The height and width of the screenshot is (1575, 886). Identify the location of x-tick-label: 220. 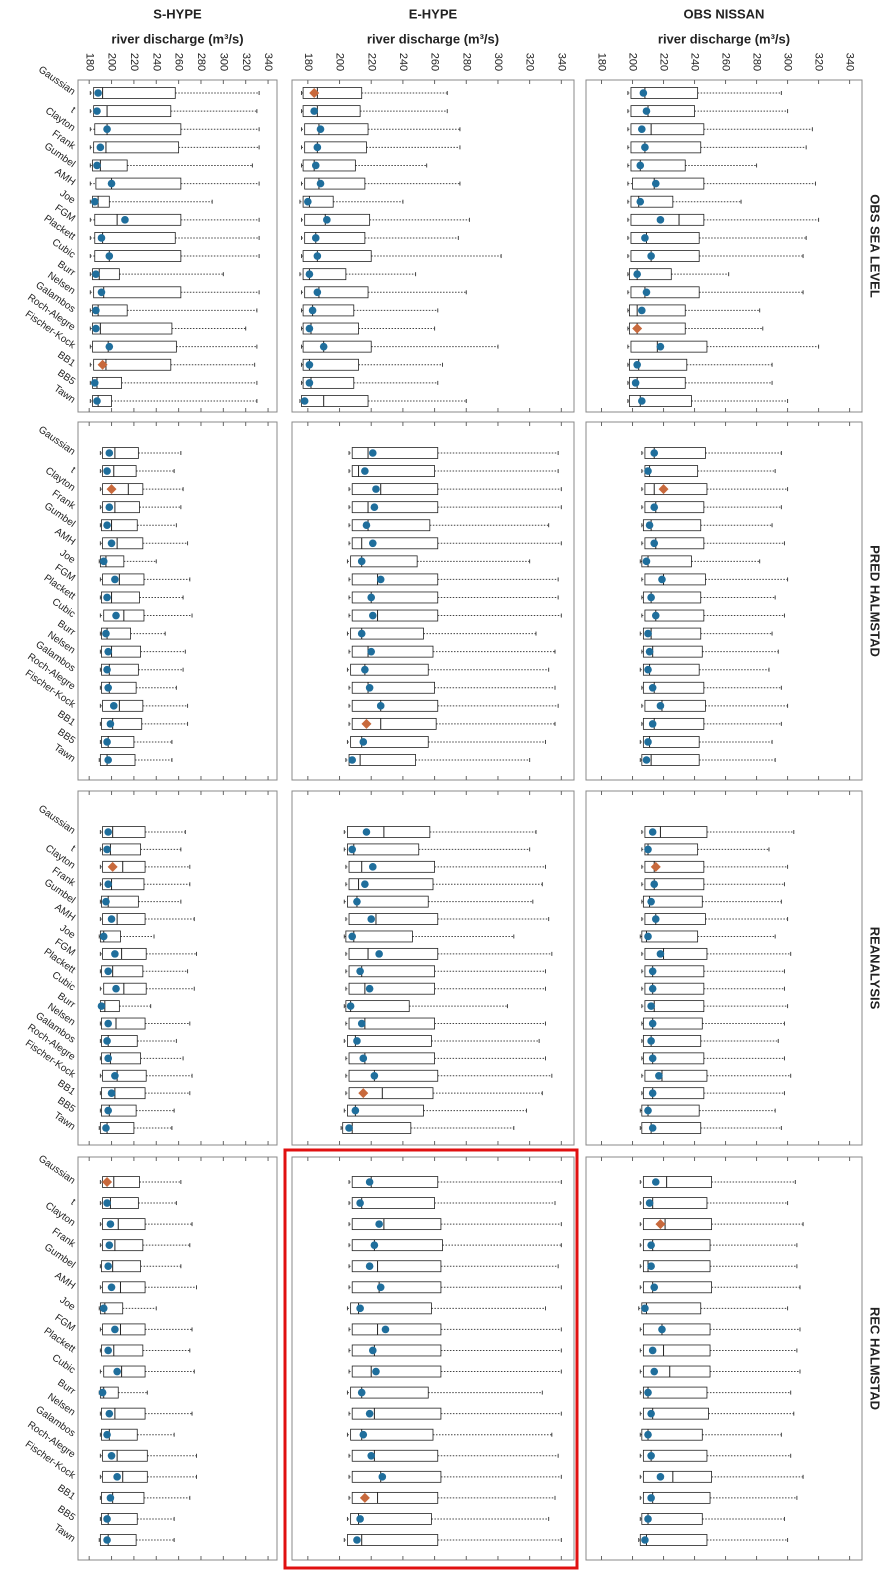
(371, 62).